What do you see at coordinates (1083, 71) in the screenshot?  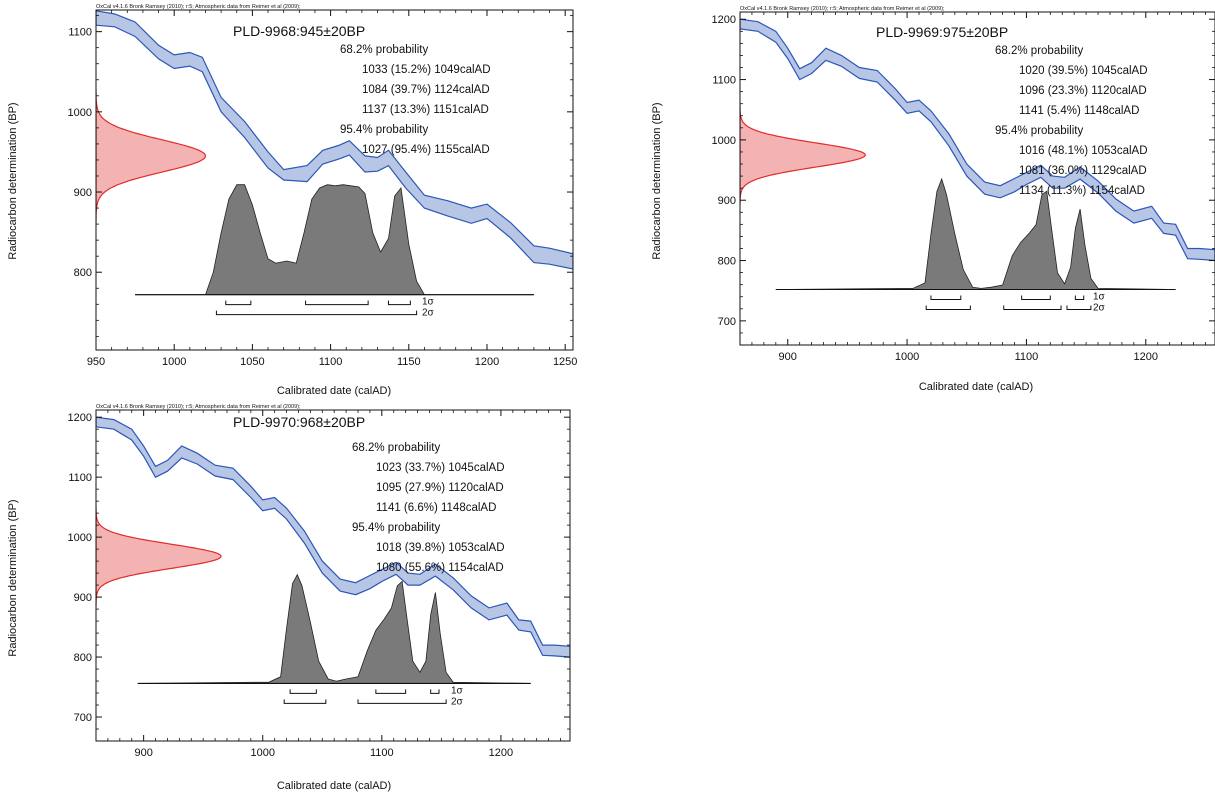 I see `probability-range-text: 1020 (39.5%) 1045calAD` at bounding box center [1083, 71].